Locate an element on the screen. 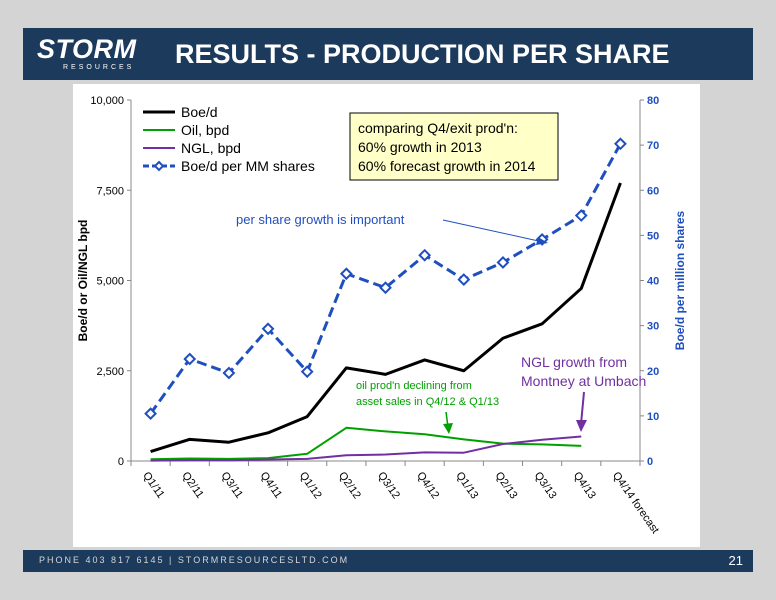  annotation-box-line: comparing Q4/exit prod'n: is located at coordinates (438, 128).